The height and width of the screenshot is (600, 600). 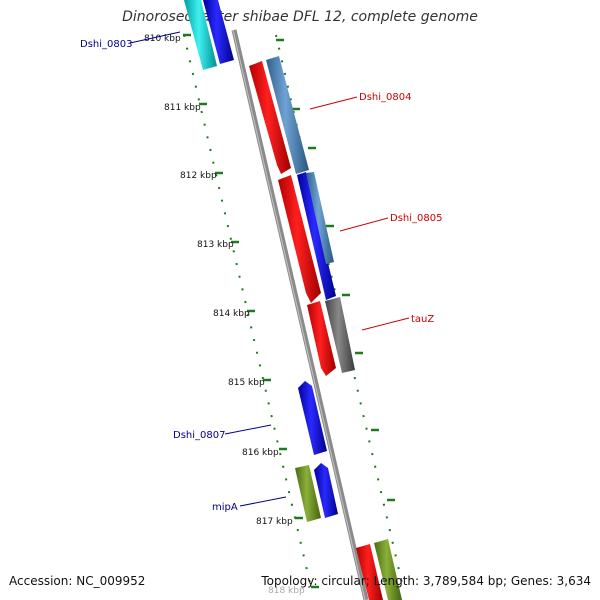 I want to click on gene-label-dshi-0803: Dshi_0803, so click(x=106, y=44).